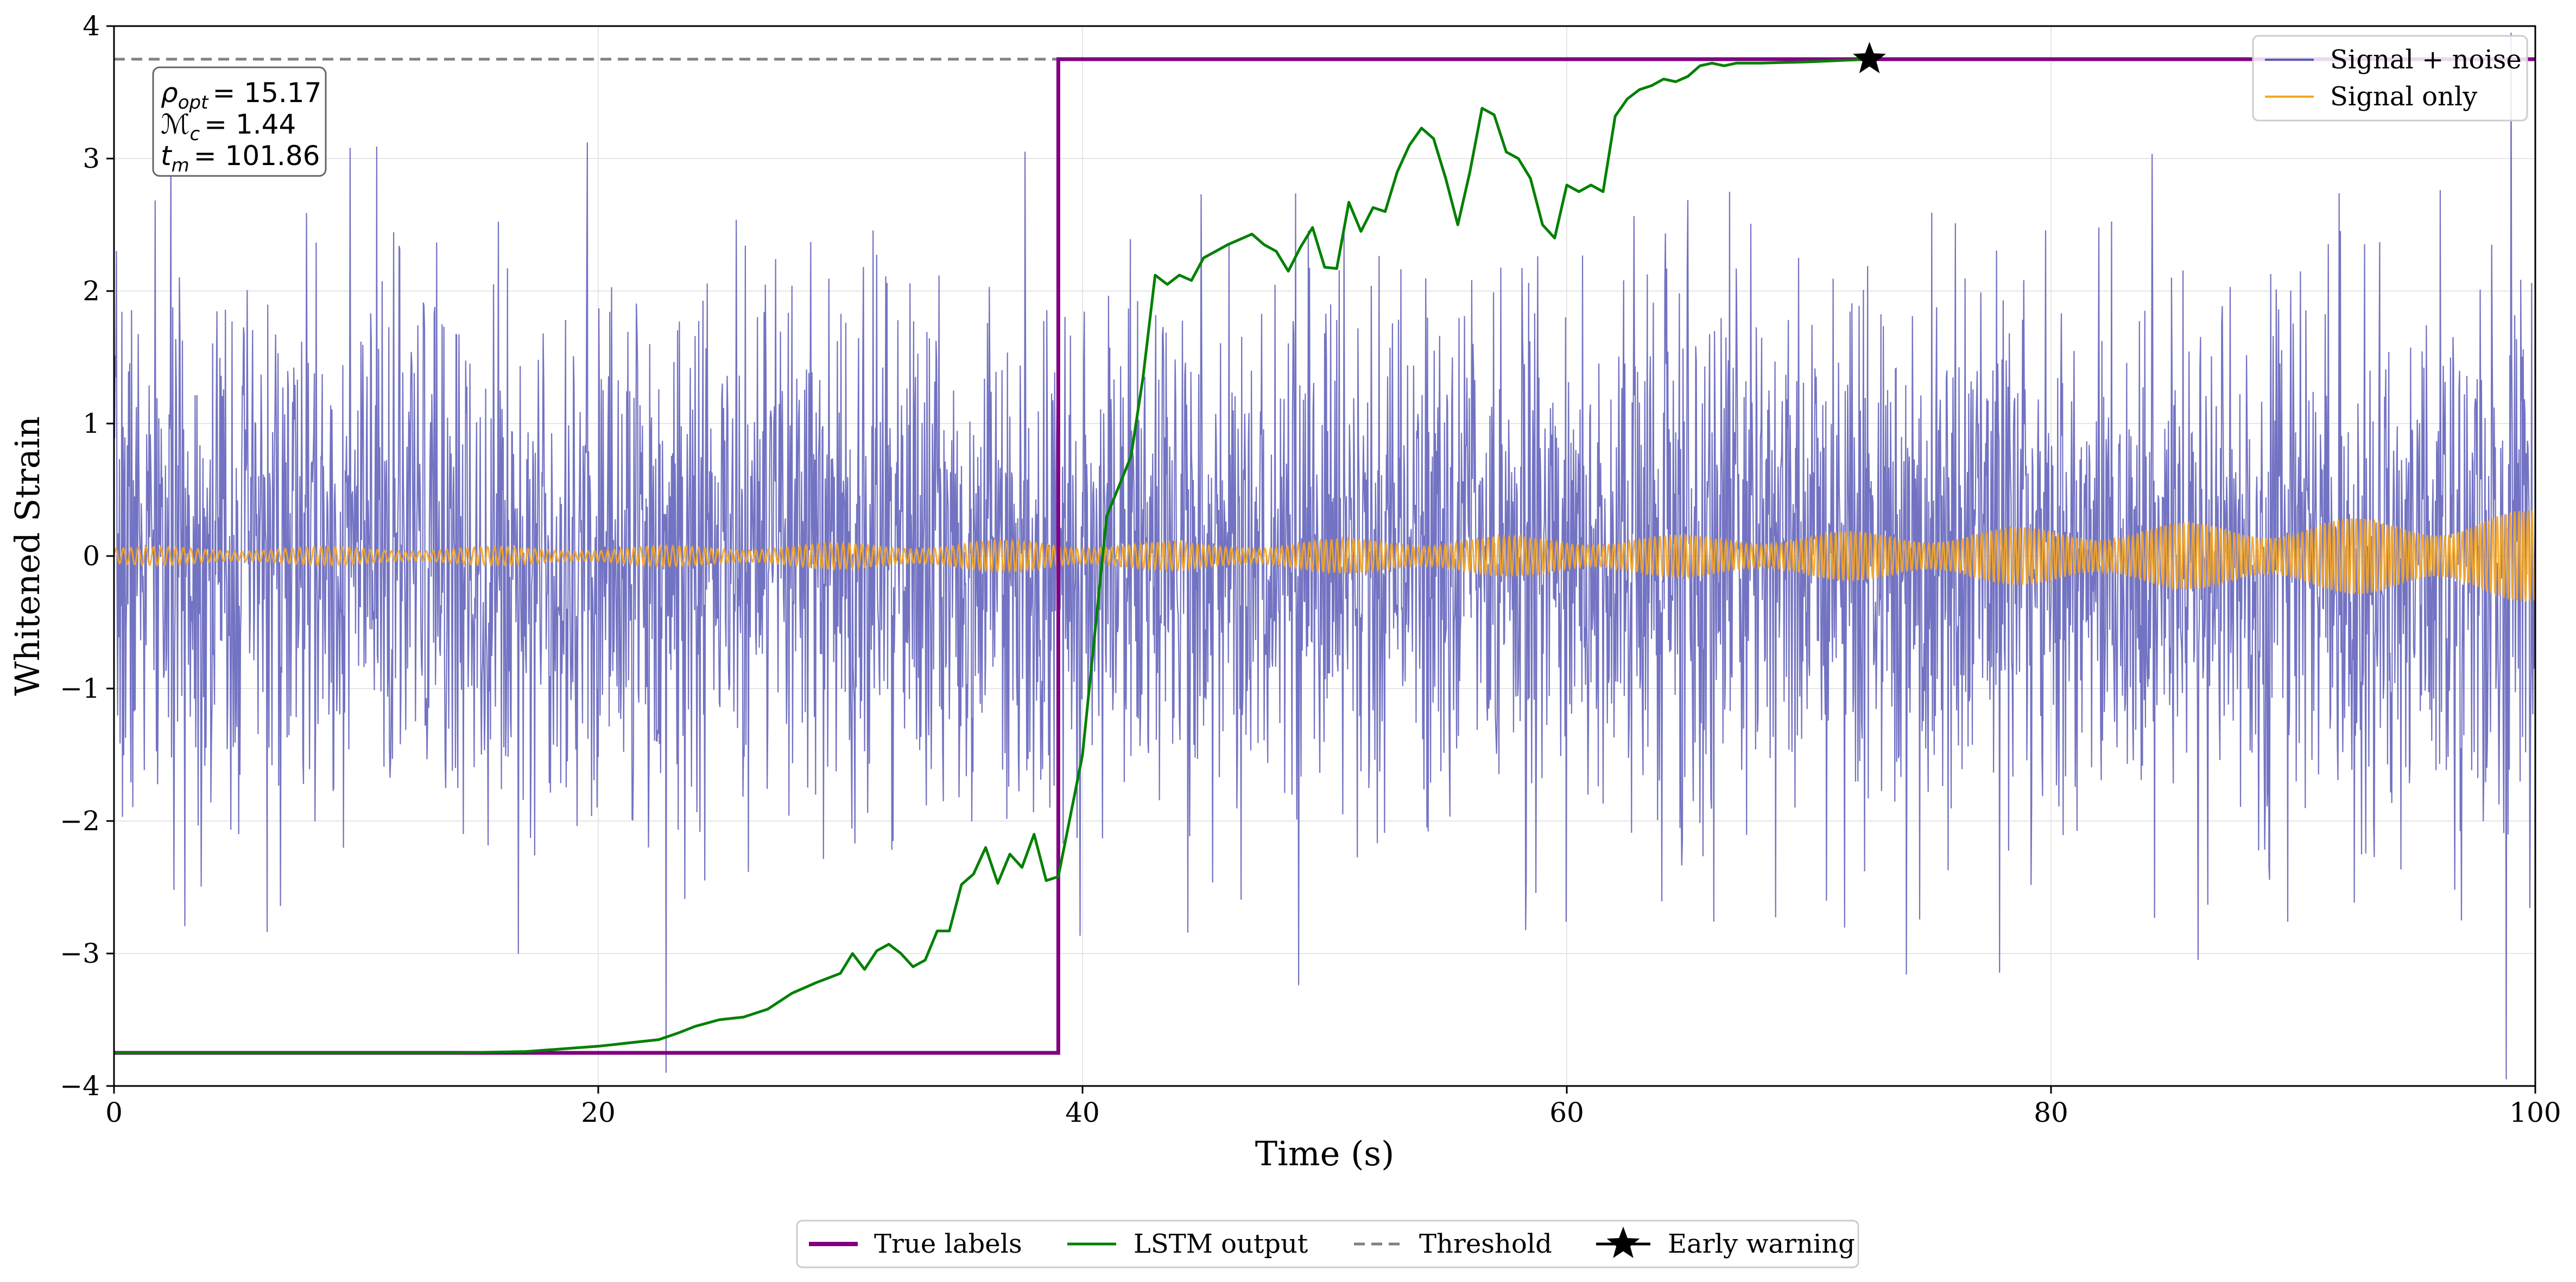 The height and width of the screenshot is (1282, 2576). Describe the element at coordinates (91, 291) in the screenshot. I see `y-tick-label: 2` at that location.